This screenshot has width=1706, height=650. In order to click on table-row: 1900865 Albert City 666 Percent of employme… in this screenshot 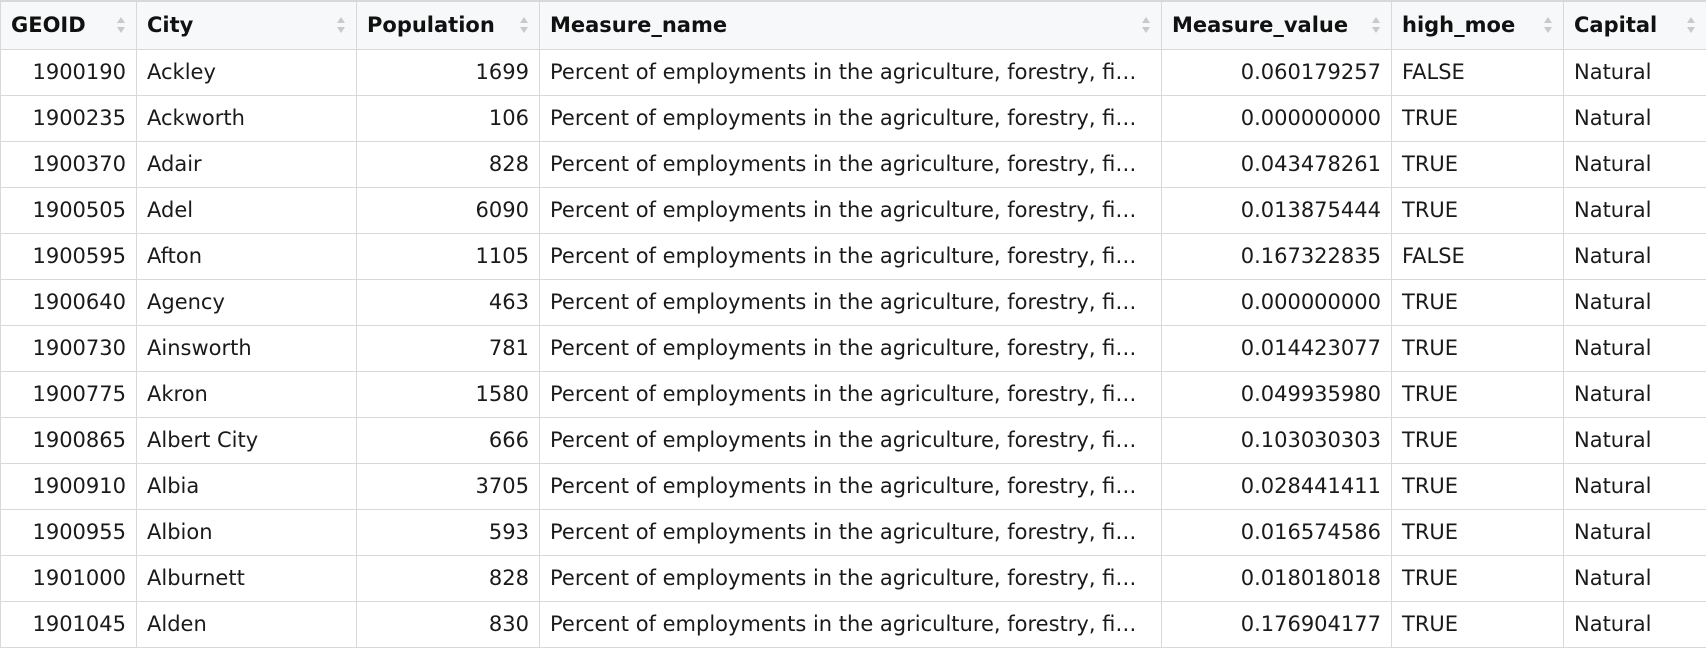, I will do `click(853, 440)`.